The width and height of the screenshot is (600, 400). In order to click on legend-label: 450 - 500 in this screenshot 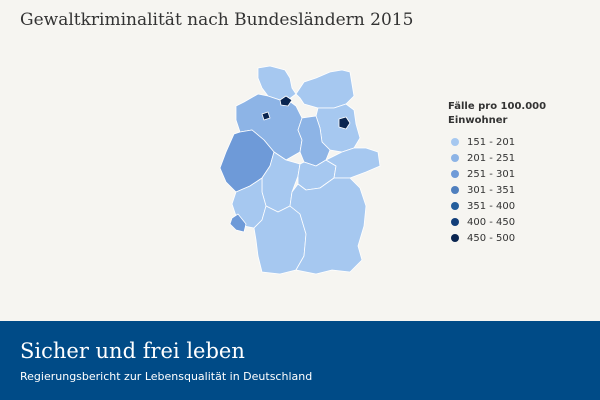, I will do `click(491, 238)`.